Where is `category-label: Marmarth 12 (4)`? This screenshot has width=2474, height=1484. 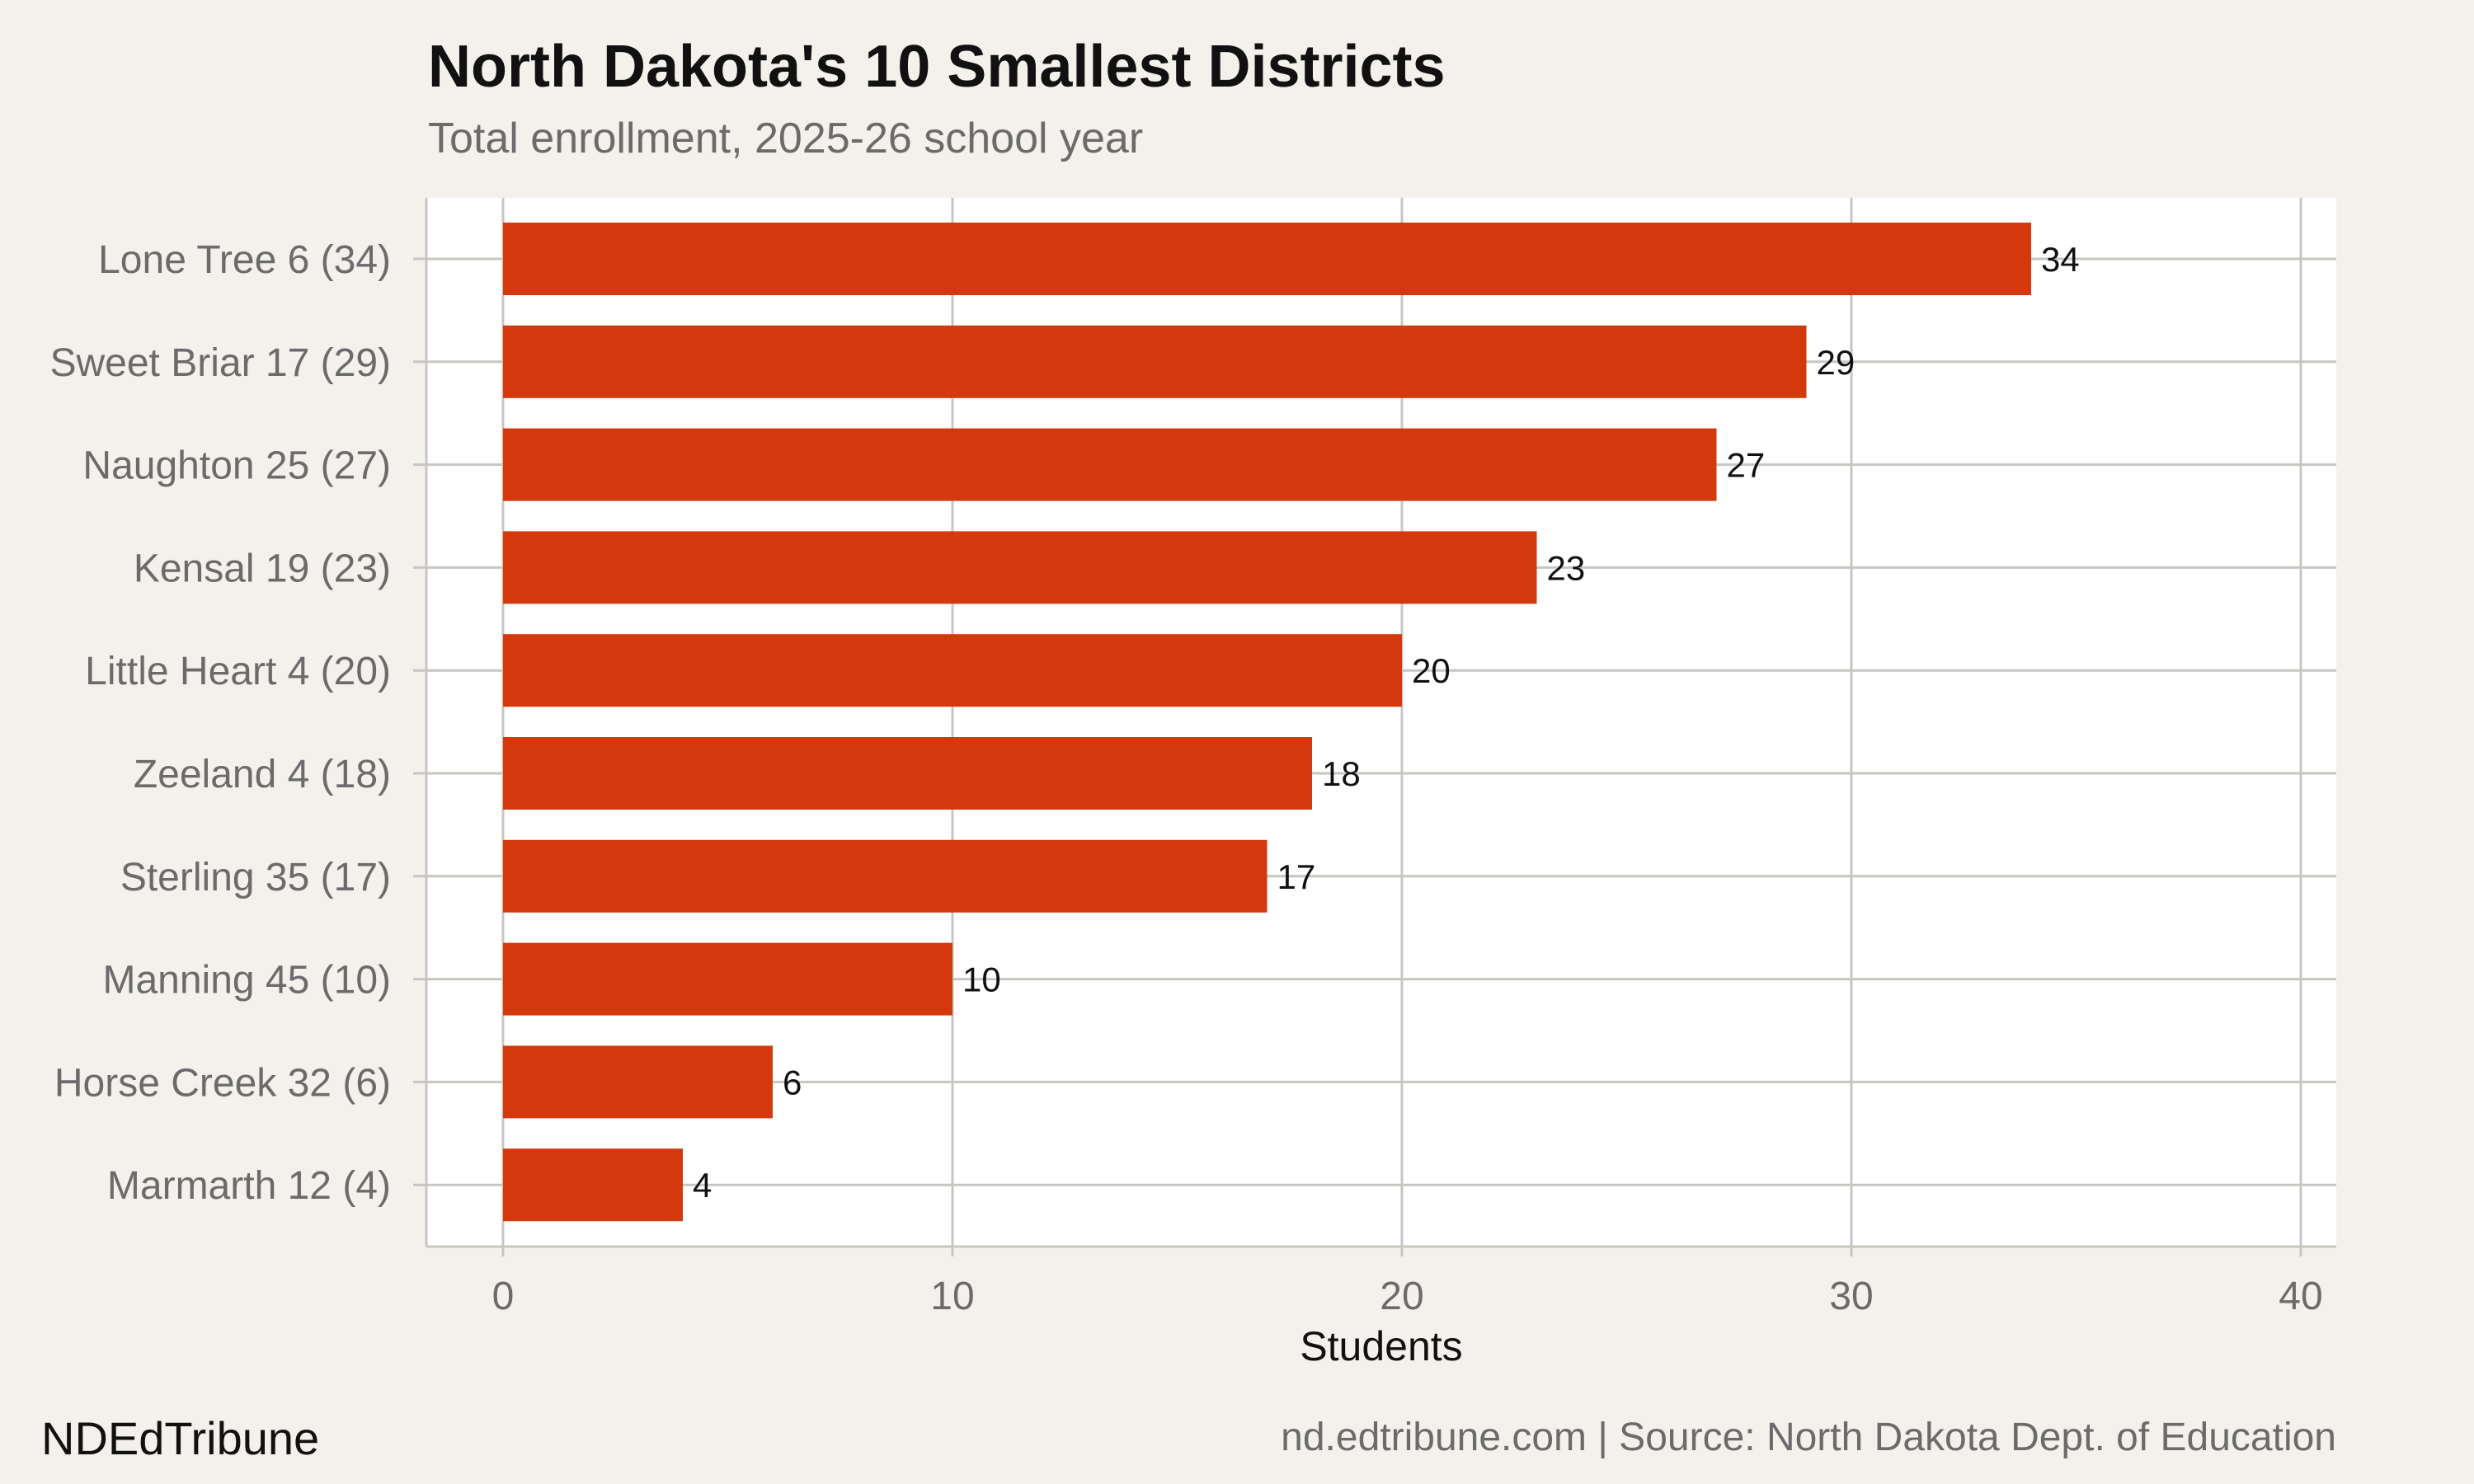
category-label: Marmarth 12 (4) is located at coordinates (249, 1186).